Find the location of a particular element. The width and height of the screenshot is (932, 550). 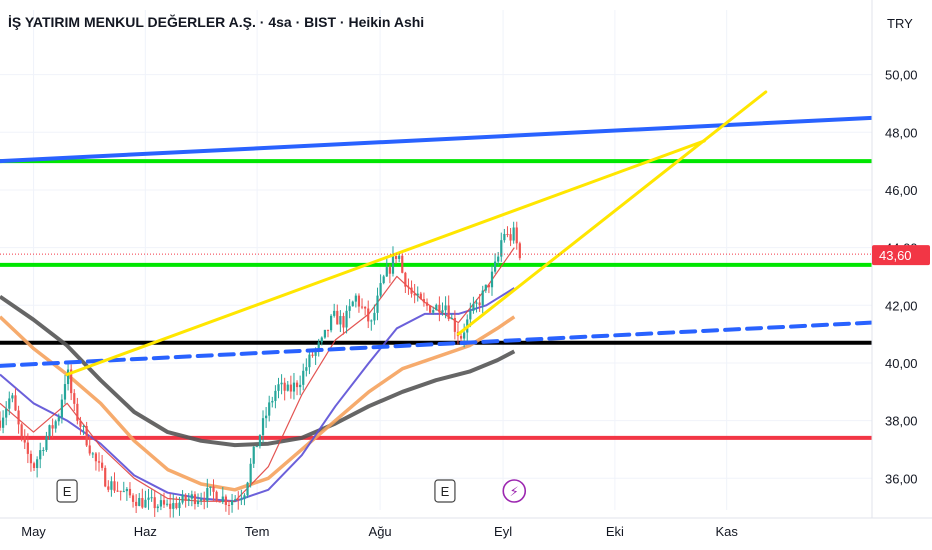

price-tick-label: 36,00 is located at coordinates (901, 478).